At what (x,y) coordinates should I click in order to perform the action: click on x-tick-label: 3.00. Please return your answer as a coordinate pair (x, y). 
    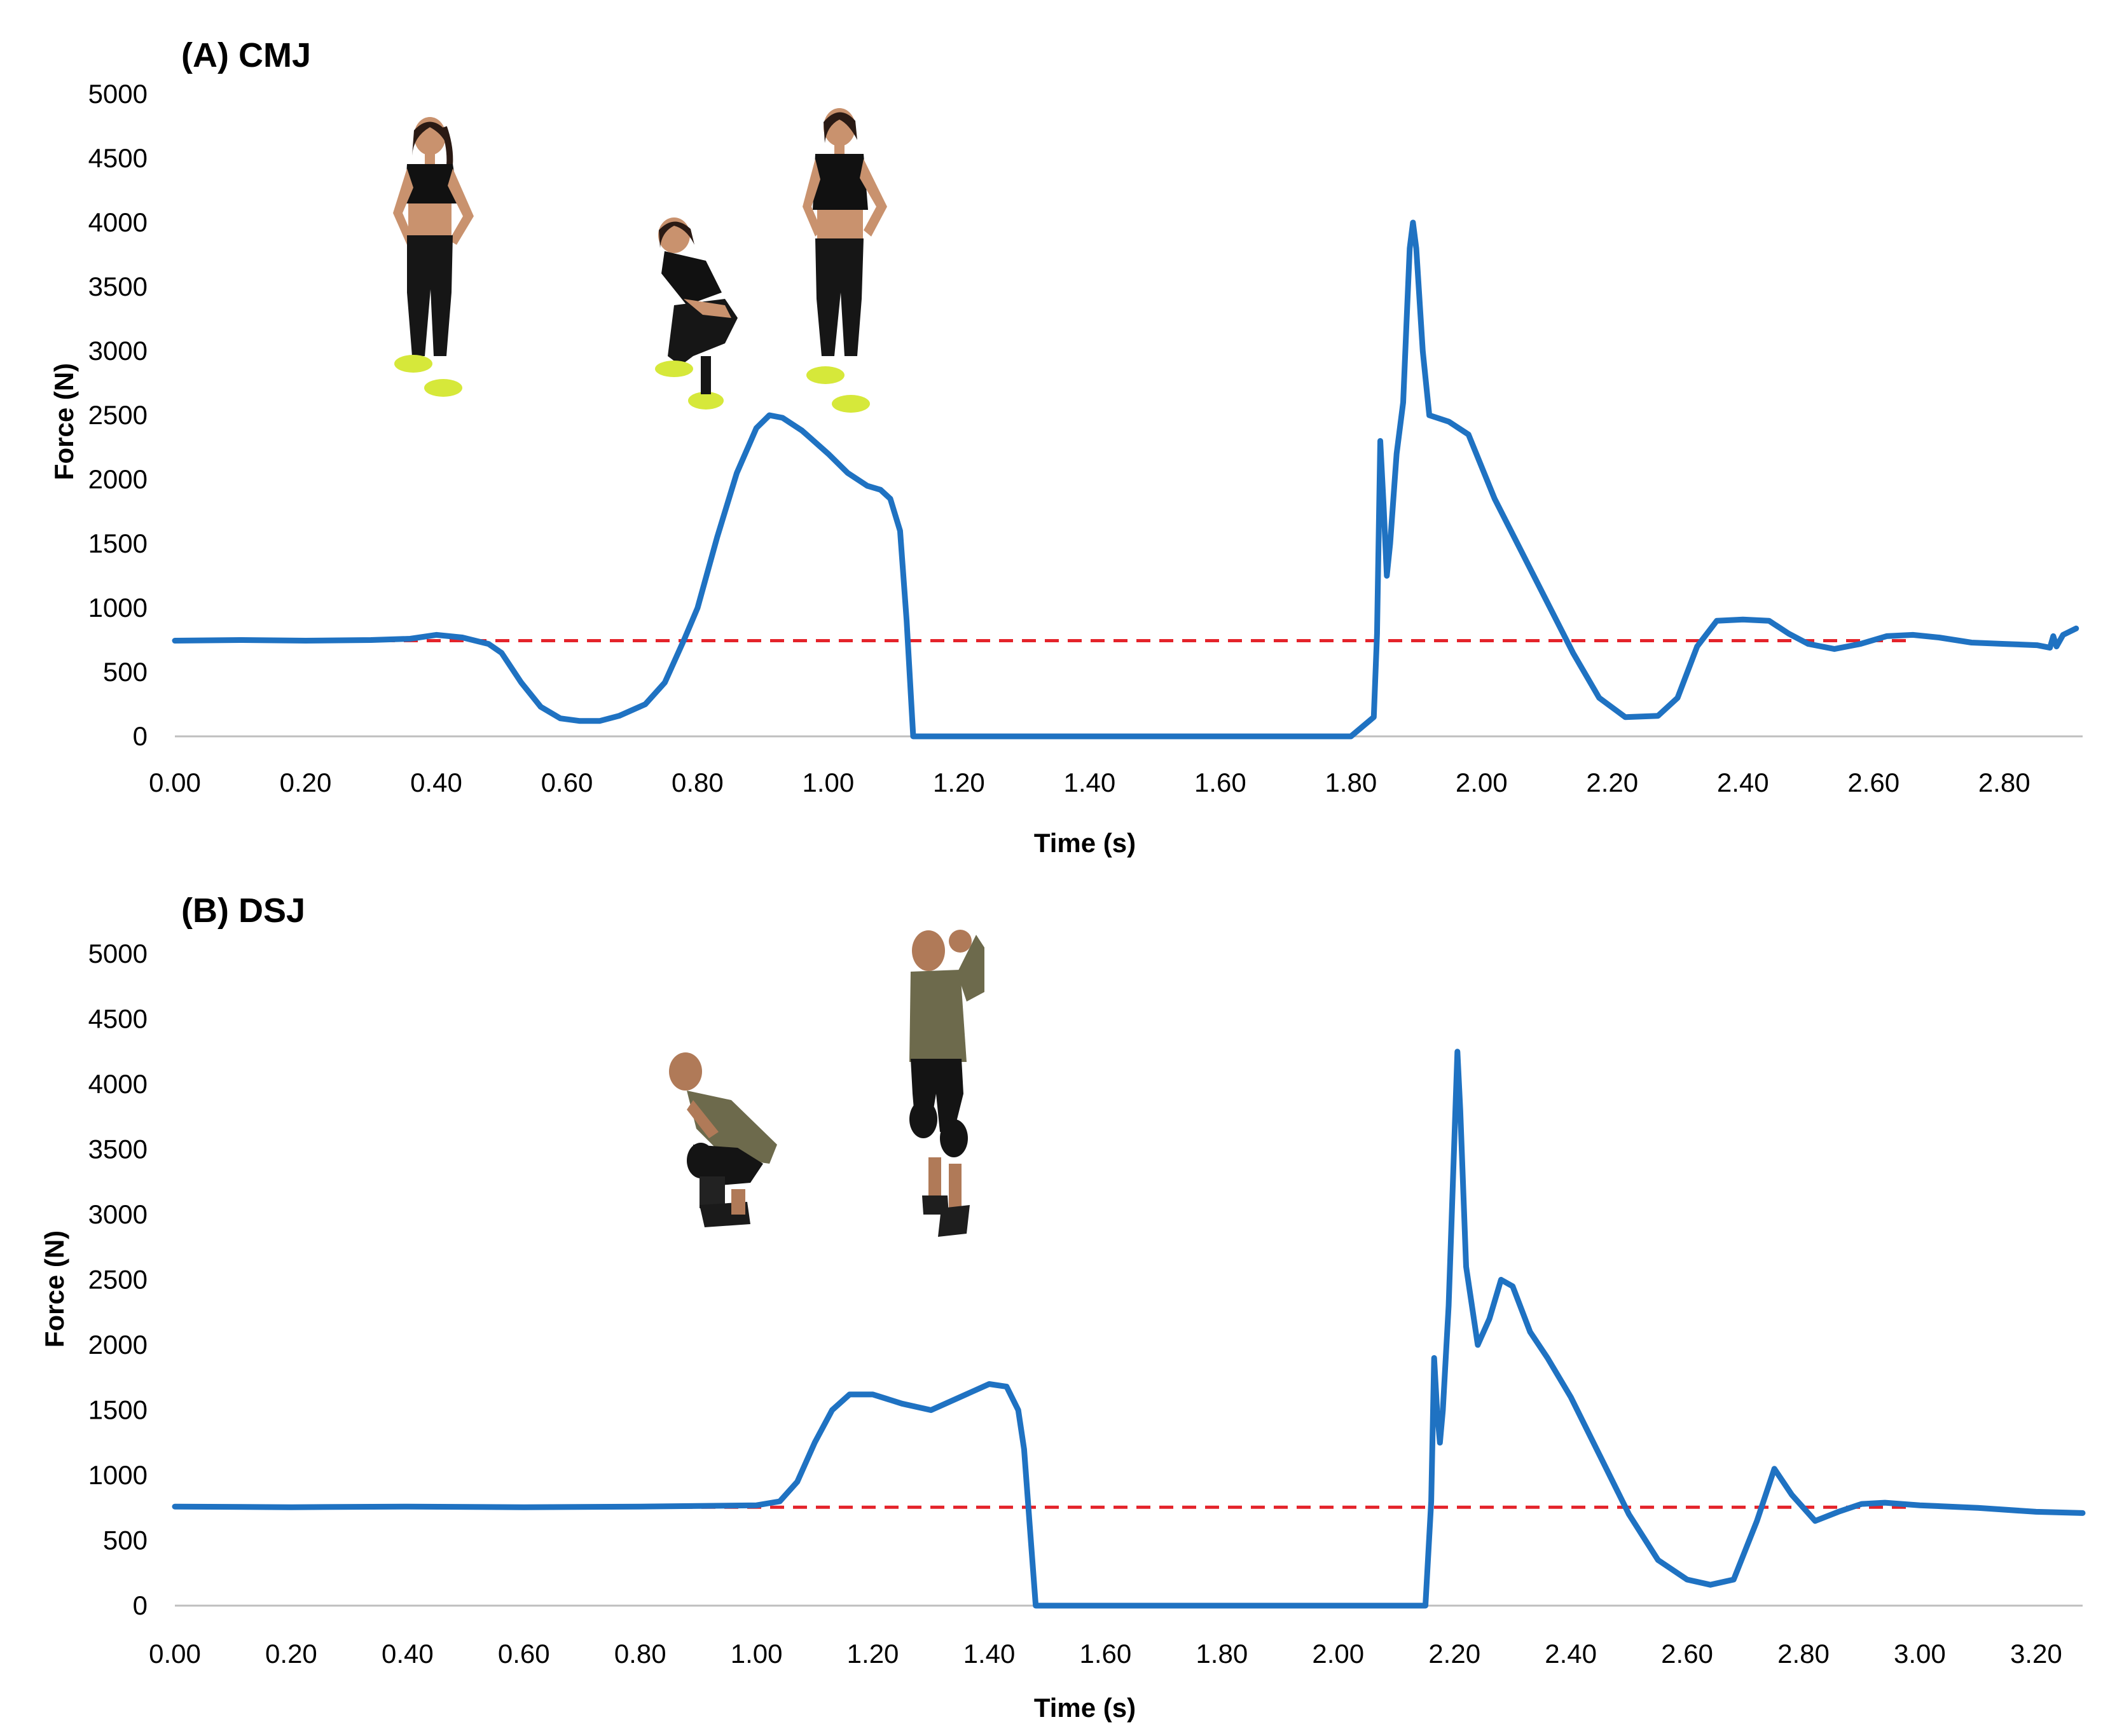
    Looking at the image, I should click on (1920, 1654).